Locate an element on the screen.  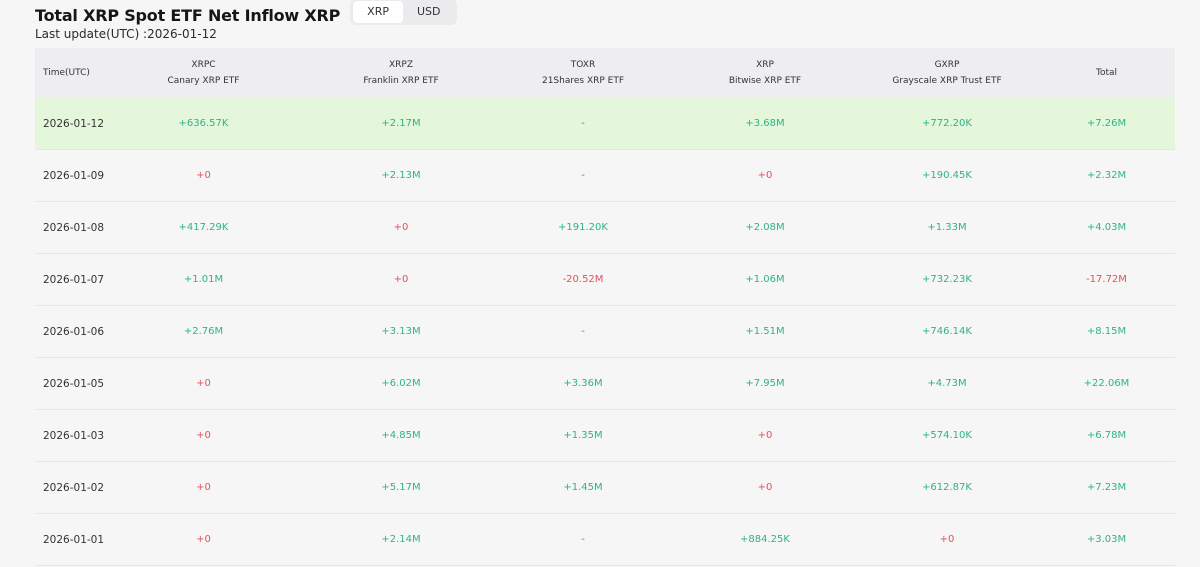
row-date: 2026-01-05 is located at coordinates (74, 383).